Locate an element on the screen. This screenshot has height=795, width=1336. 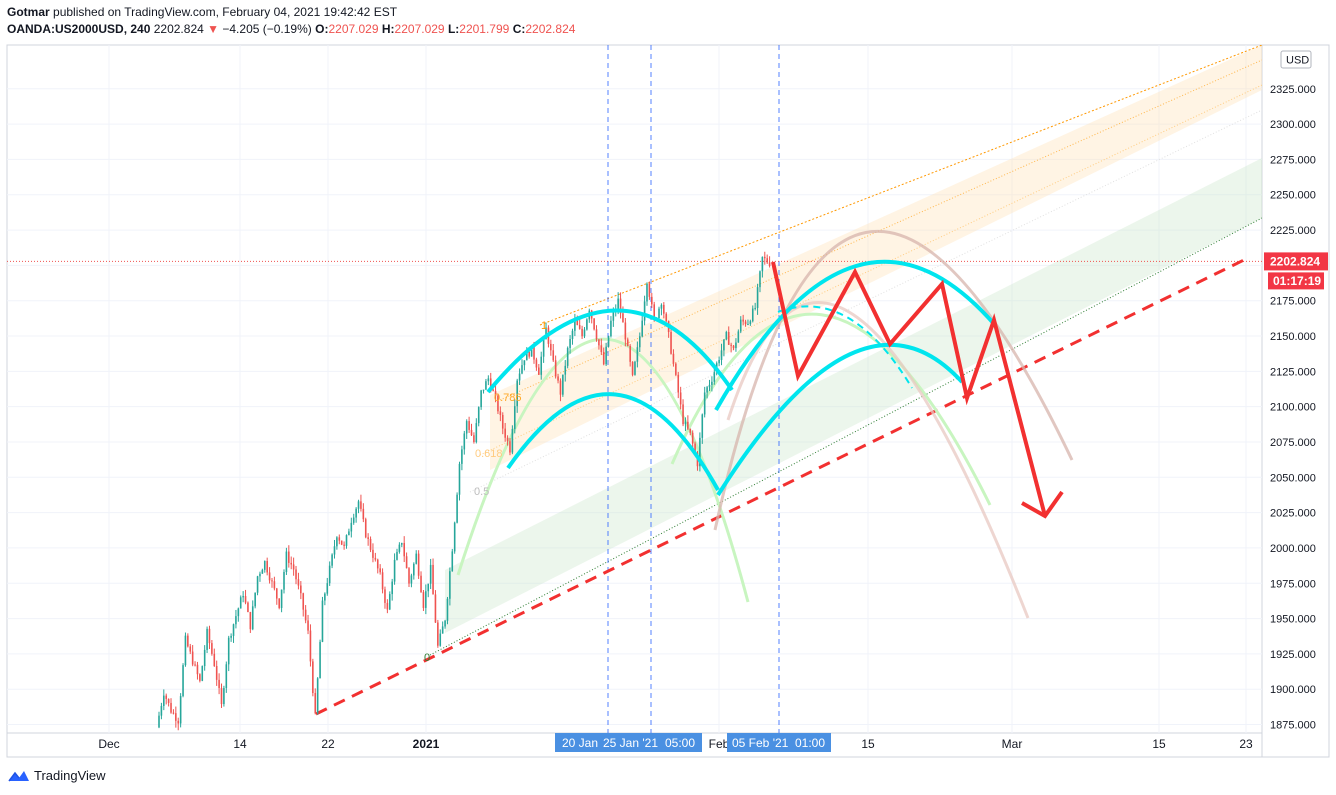
time-axis: Dec 14 22 2021 Feb 15 Mar 15 23 is located at coordinates (675, 744).